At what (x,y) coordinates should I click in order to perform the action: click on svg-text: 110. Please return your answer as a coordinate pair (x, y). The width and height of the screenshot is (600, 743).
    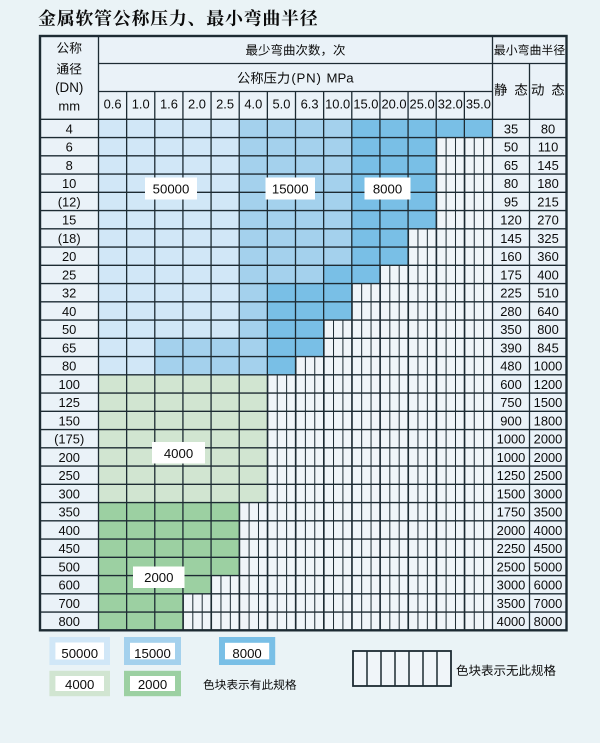
    Looking at the image, I should click on (548, 147).